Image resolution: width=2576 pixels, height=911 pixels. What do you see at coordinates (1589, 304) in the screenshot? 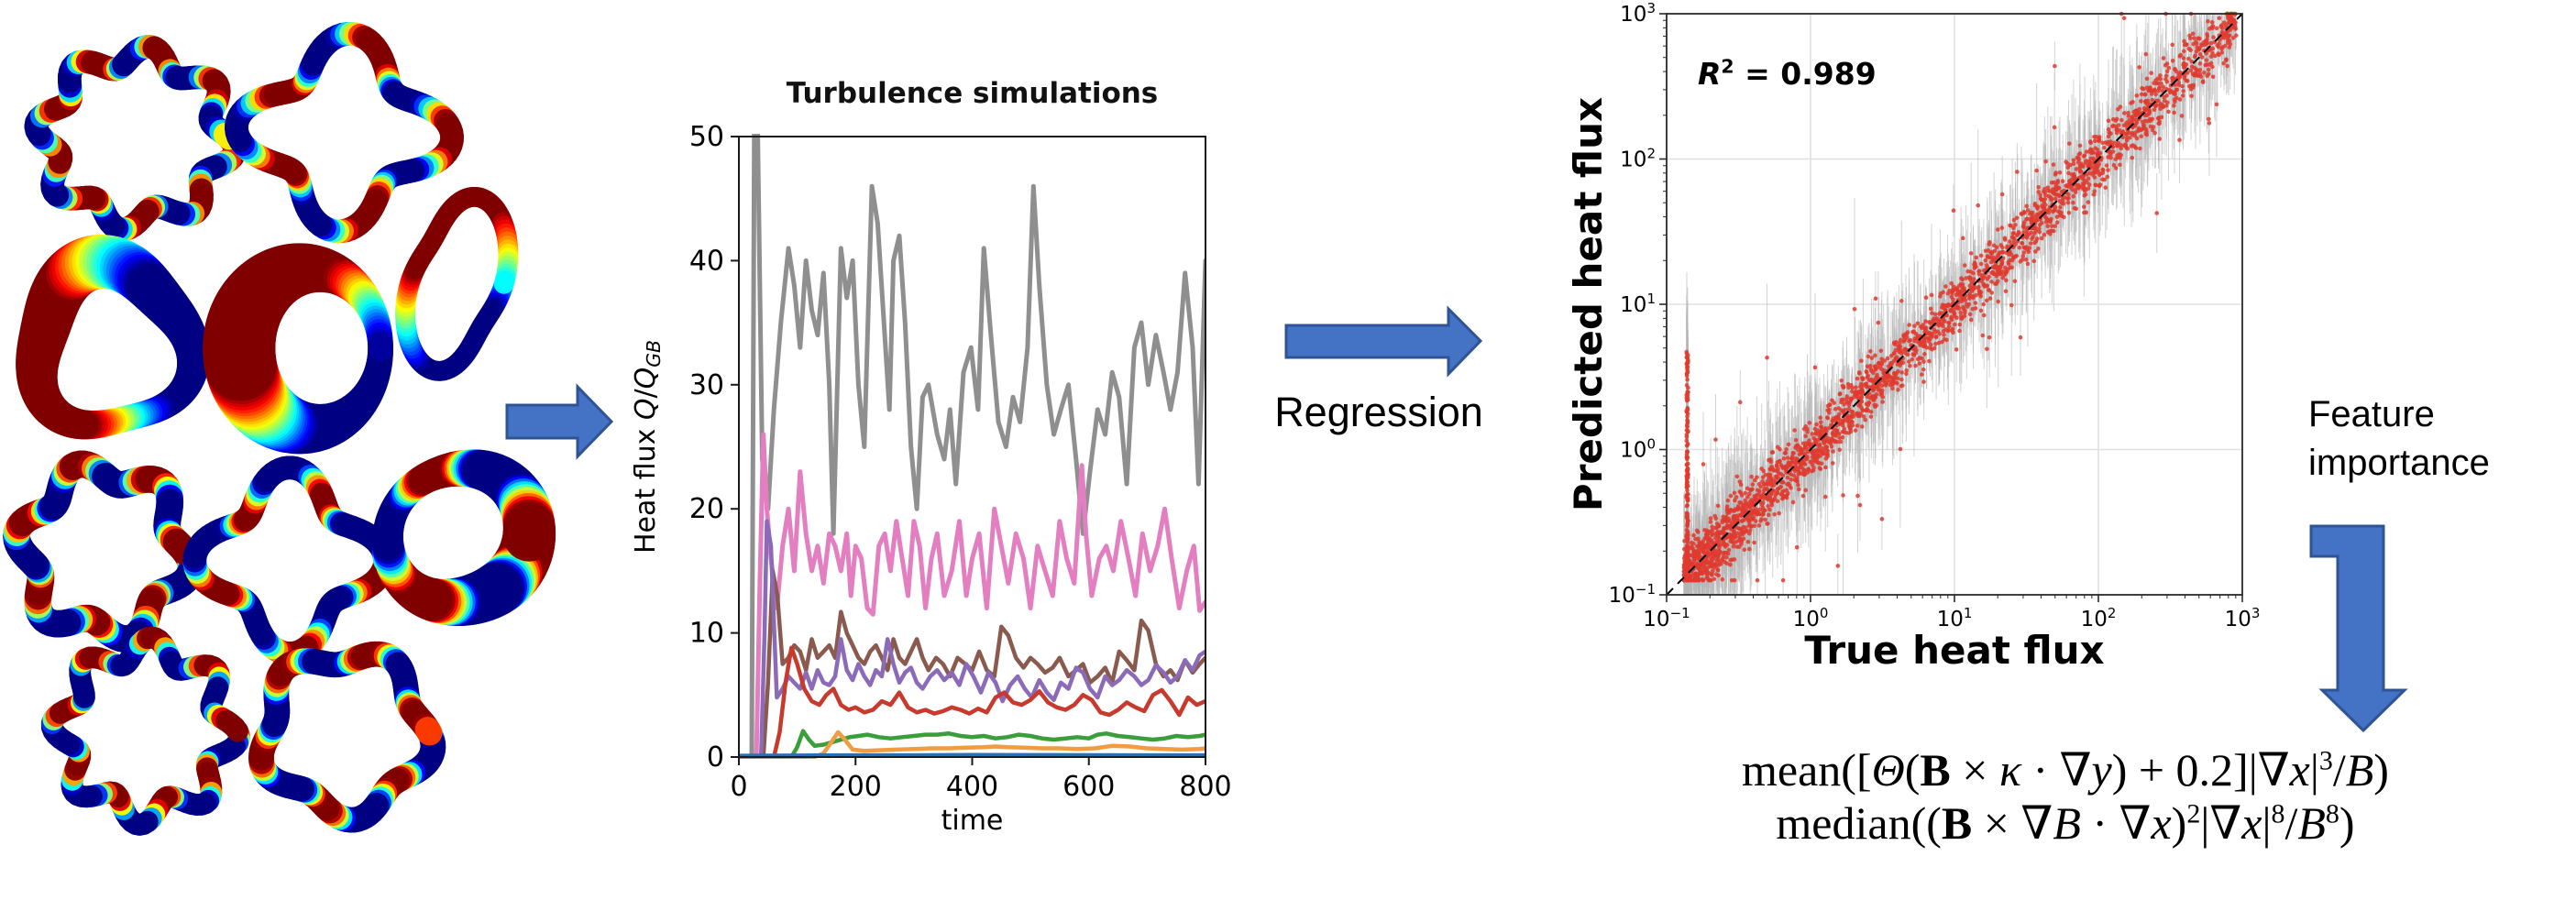
I see `scatter-ylabel: Predicted heat flux` at bounding box center [1589, 304].